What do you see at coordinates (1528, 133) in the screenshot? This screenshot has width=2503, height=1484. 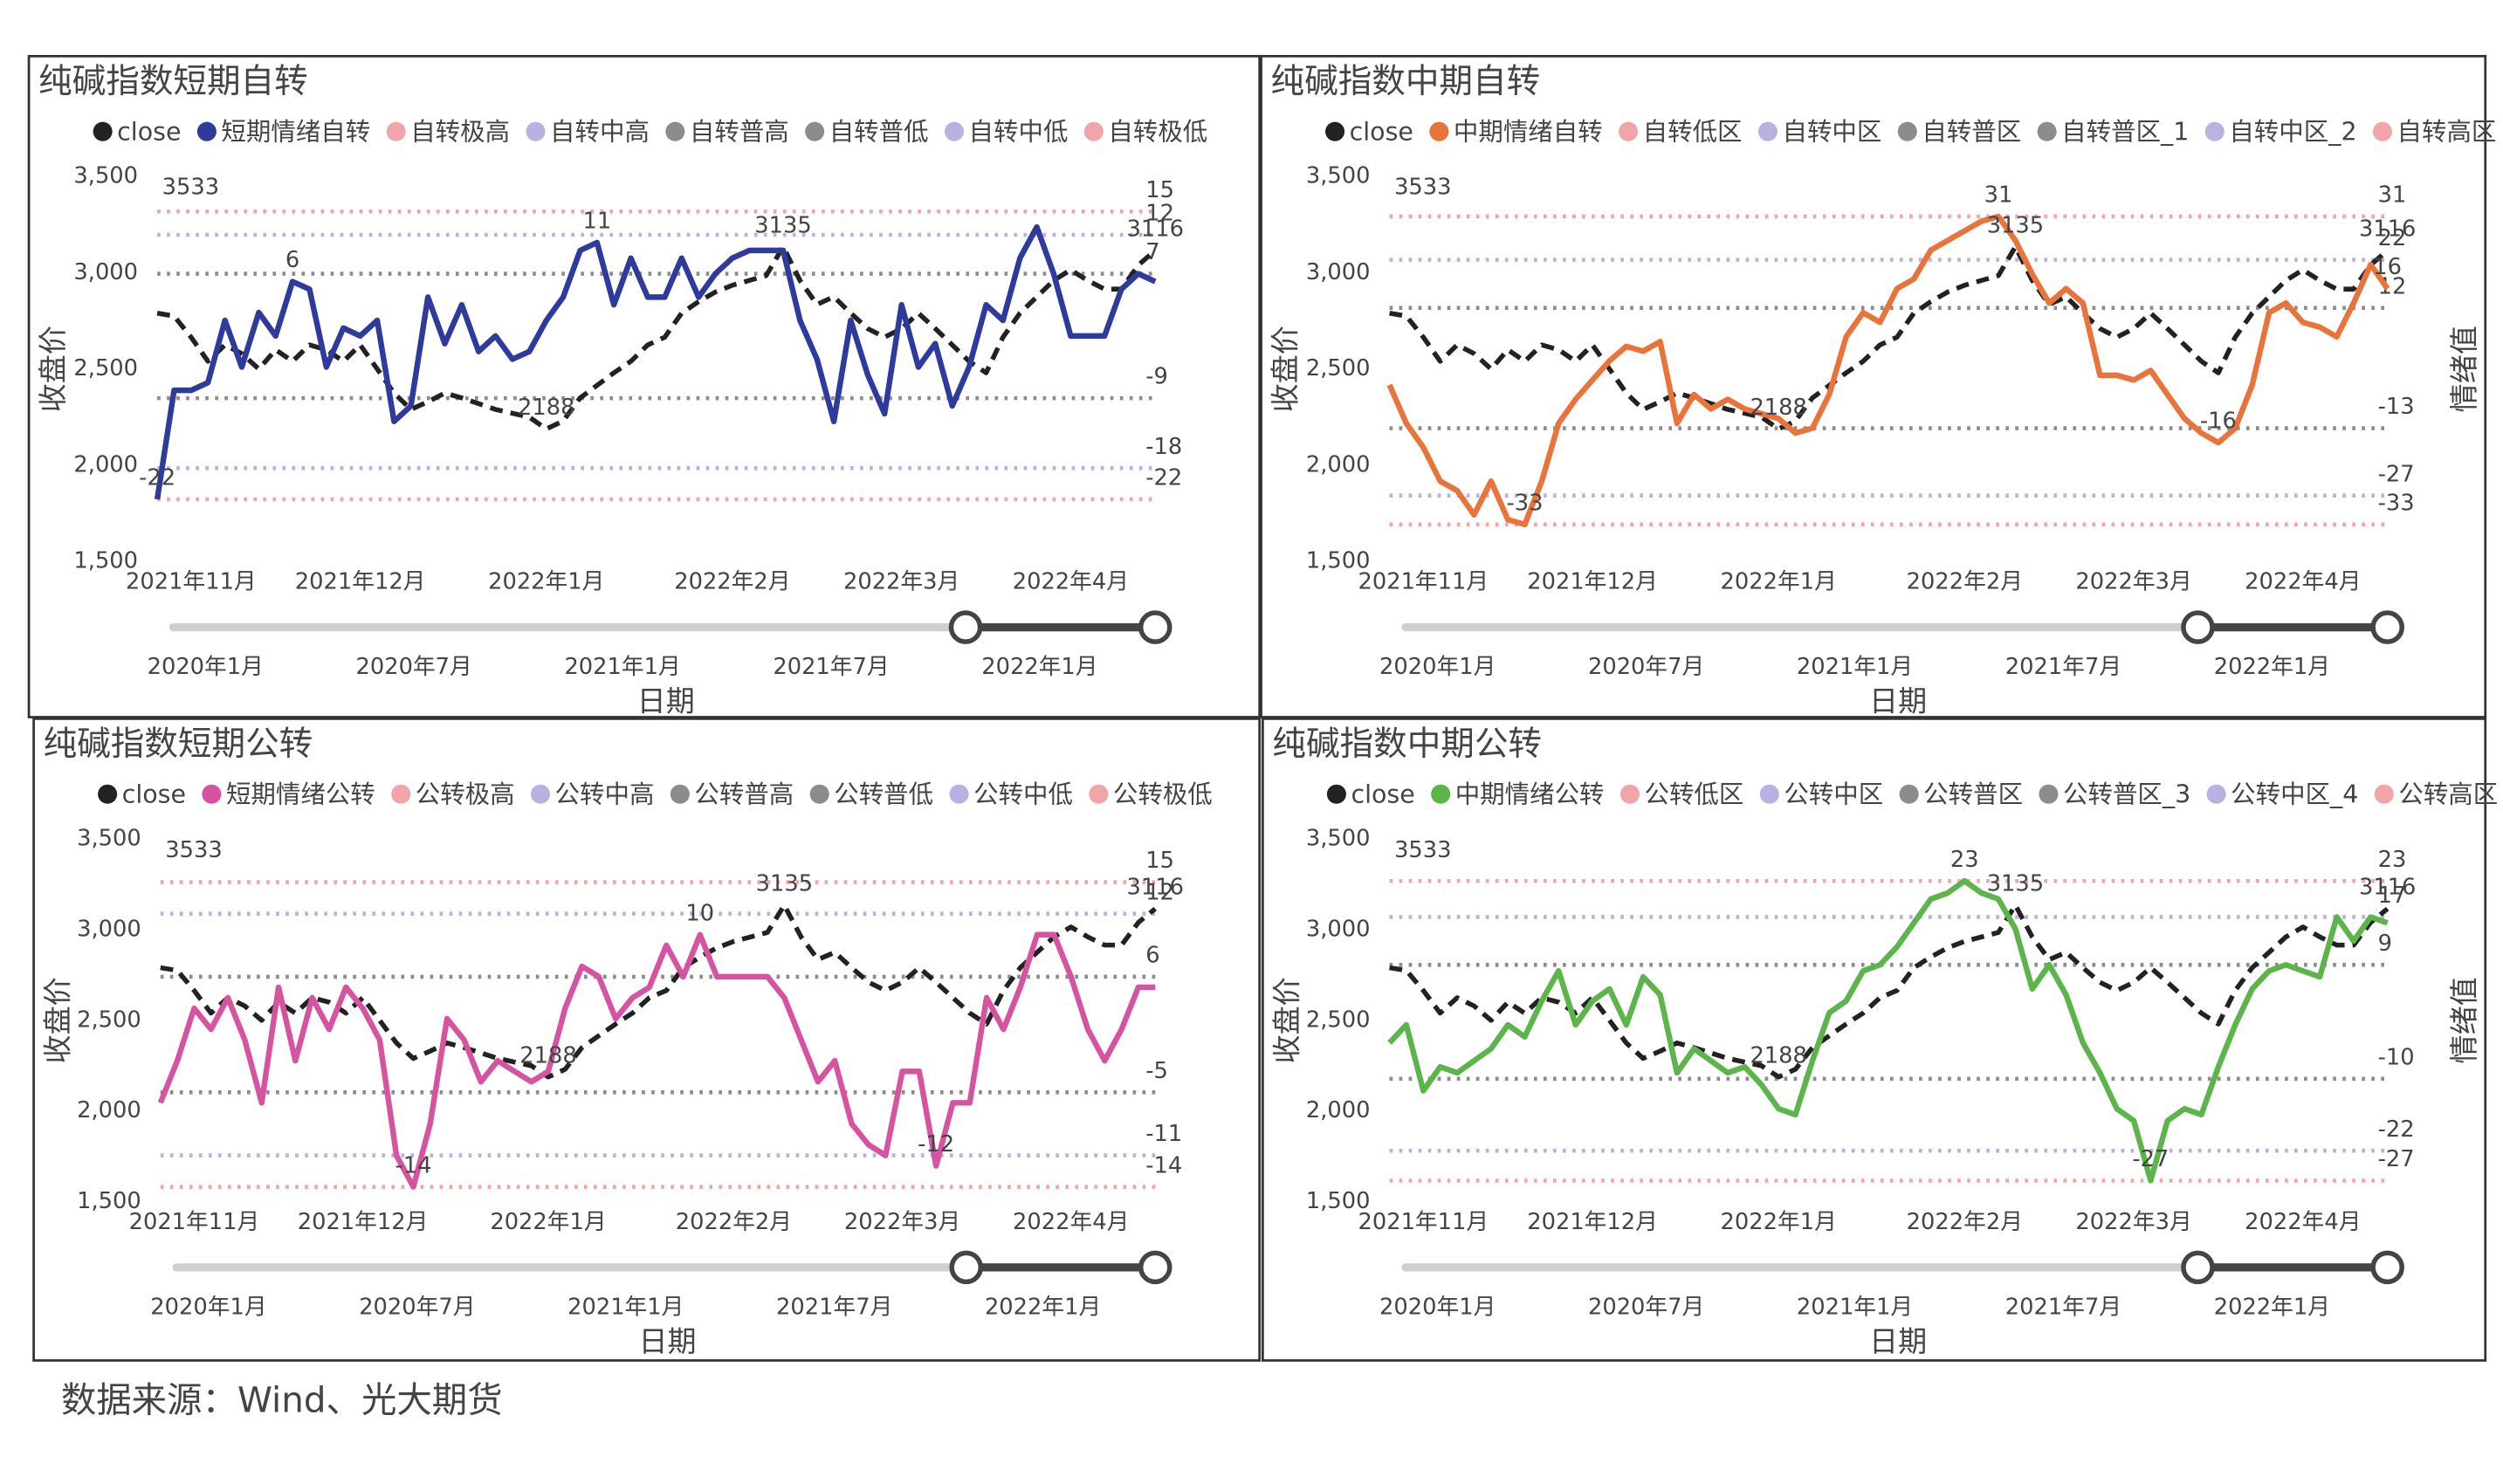 I see `legend-label: 中期情绪自转` at bounding box center [1528, 133].